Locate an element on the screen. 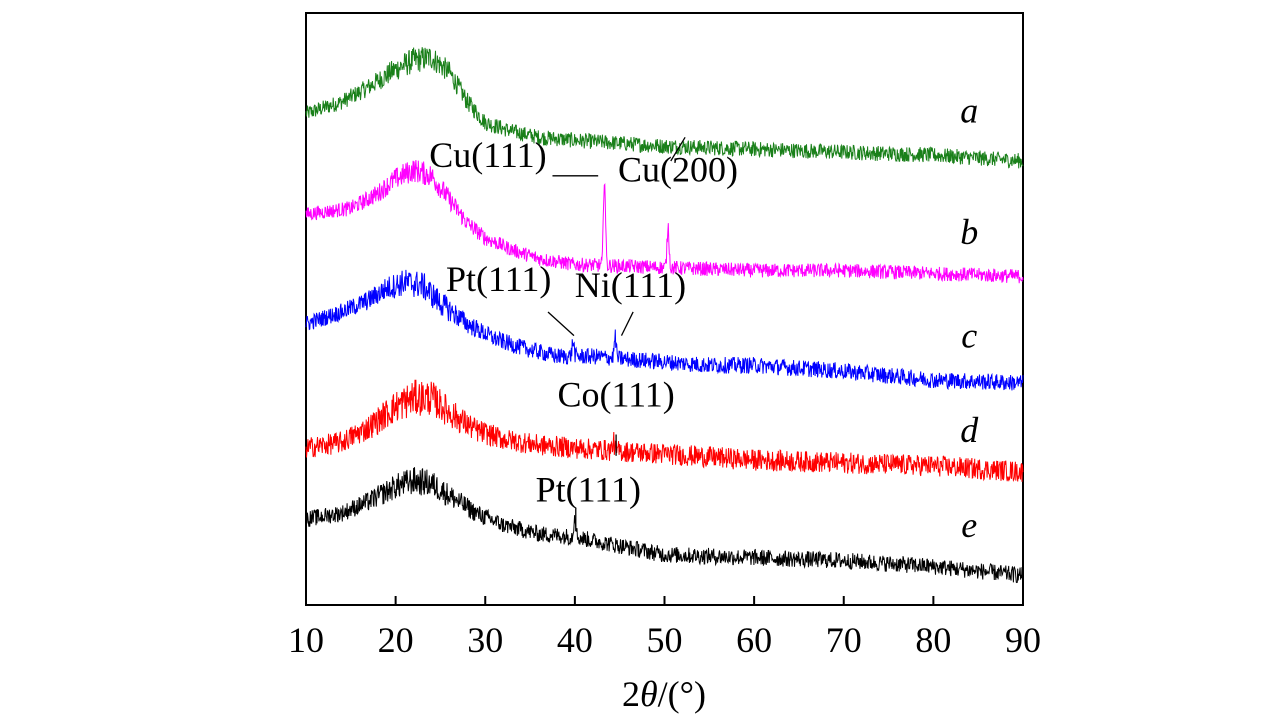  series-label-a: a is located at coordinates (969, 111).